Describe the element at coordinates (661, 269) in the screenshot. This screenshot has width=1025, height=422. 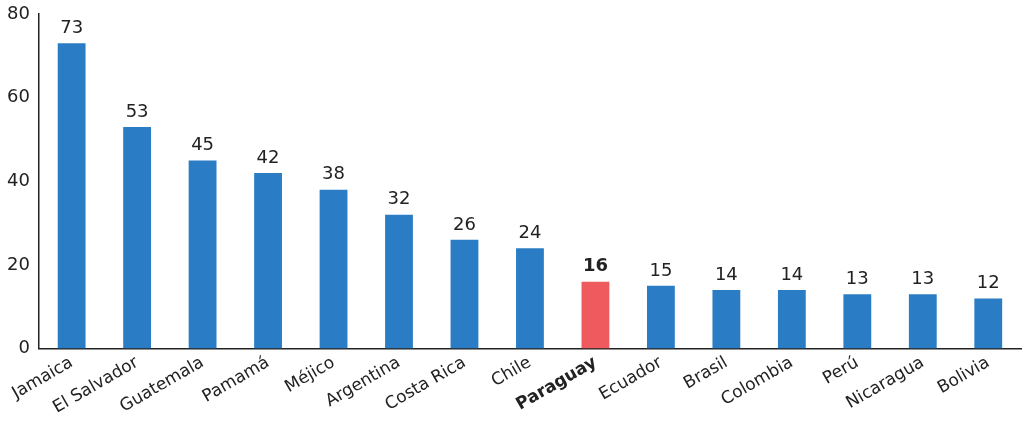
I see `data-label: 15` at that location.